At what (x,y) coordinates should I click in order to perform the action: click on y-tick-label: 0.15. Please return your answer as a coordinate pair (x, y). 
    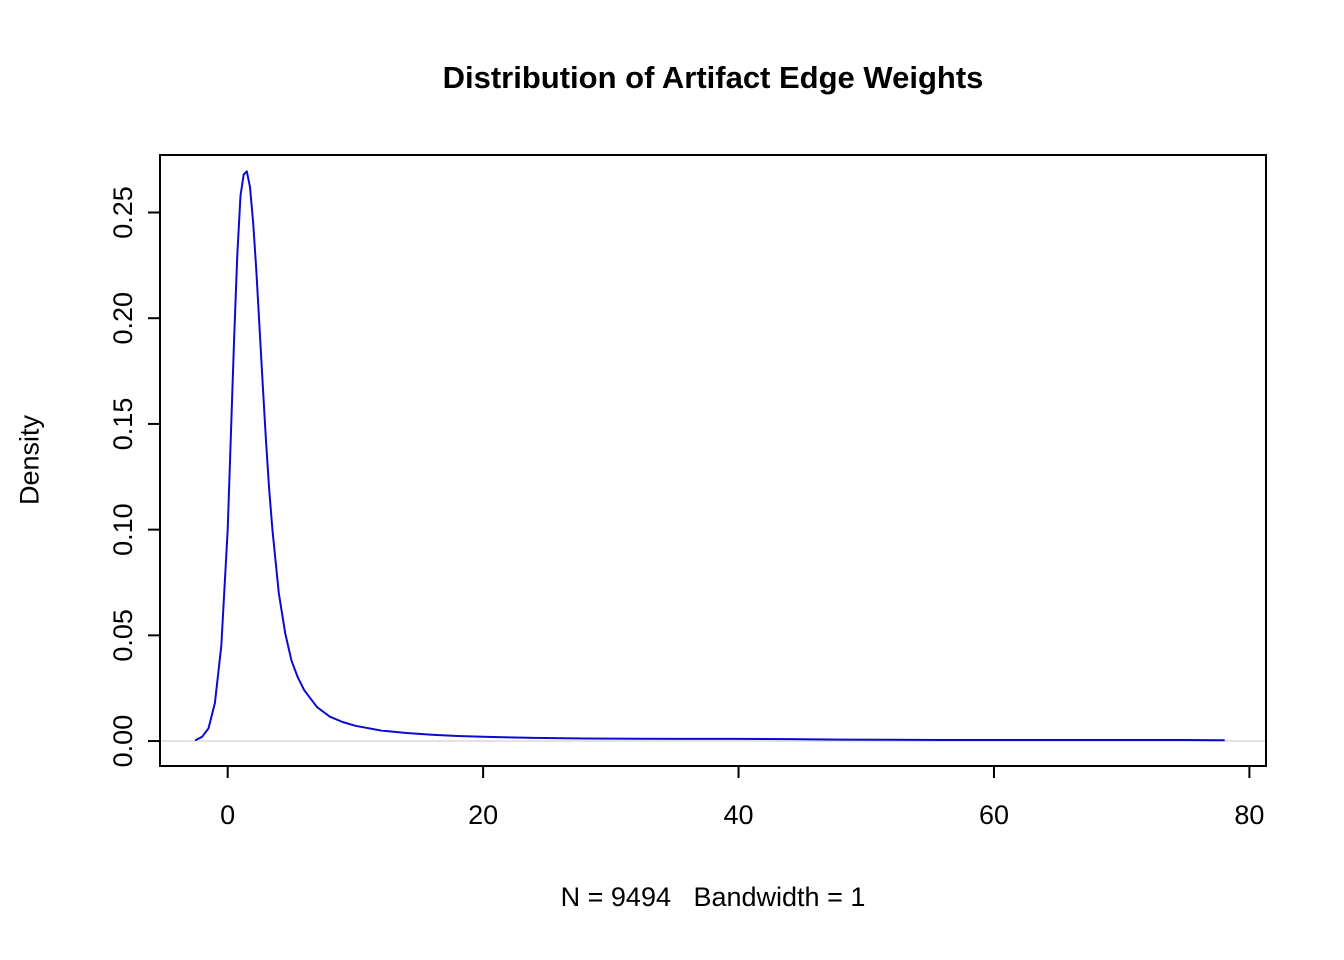
    Looking at the image, I should click on (123, 424).